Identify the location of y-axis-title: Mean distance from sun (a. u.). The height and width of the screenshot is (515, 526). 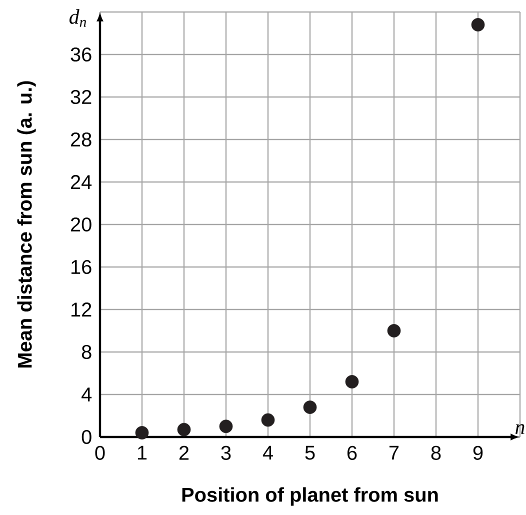
(26, 224).